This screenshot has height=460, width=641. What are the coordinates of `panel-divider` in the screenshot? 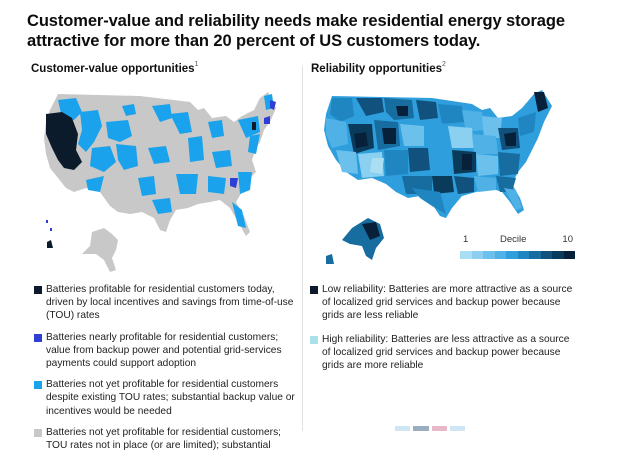 It's located at (302, 248).